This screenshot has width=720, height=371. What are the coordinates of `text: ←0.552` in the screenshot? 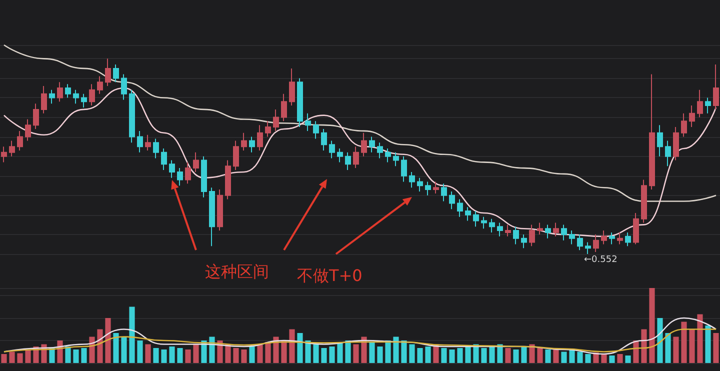 It's located at (601, 260).